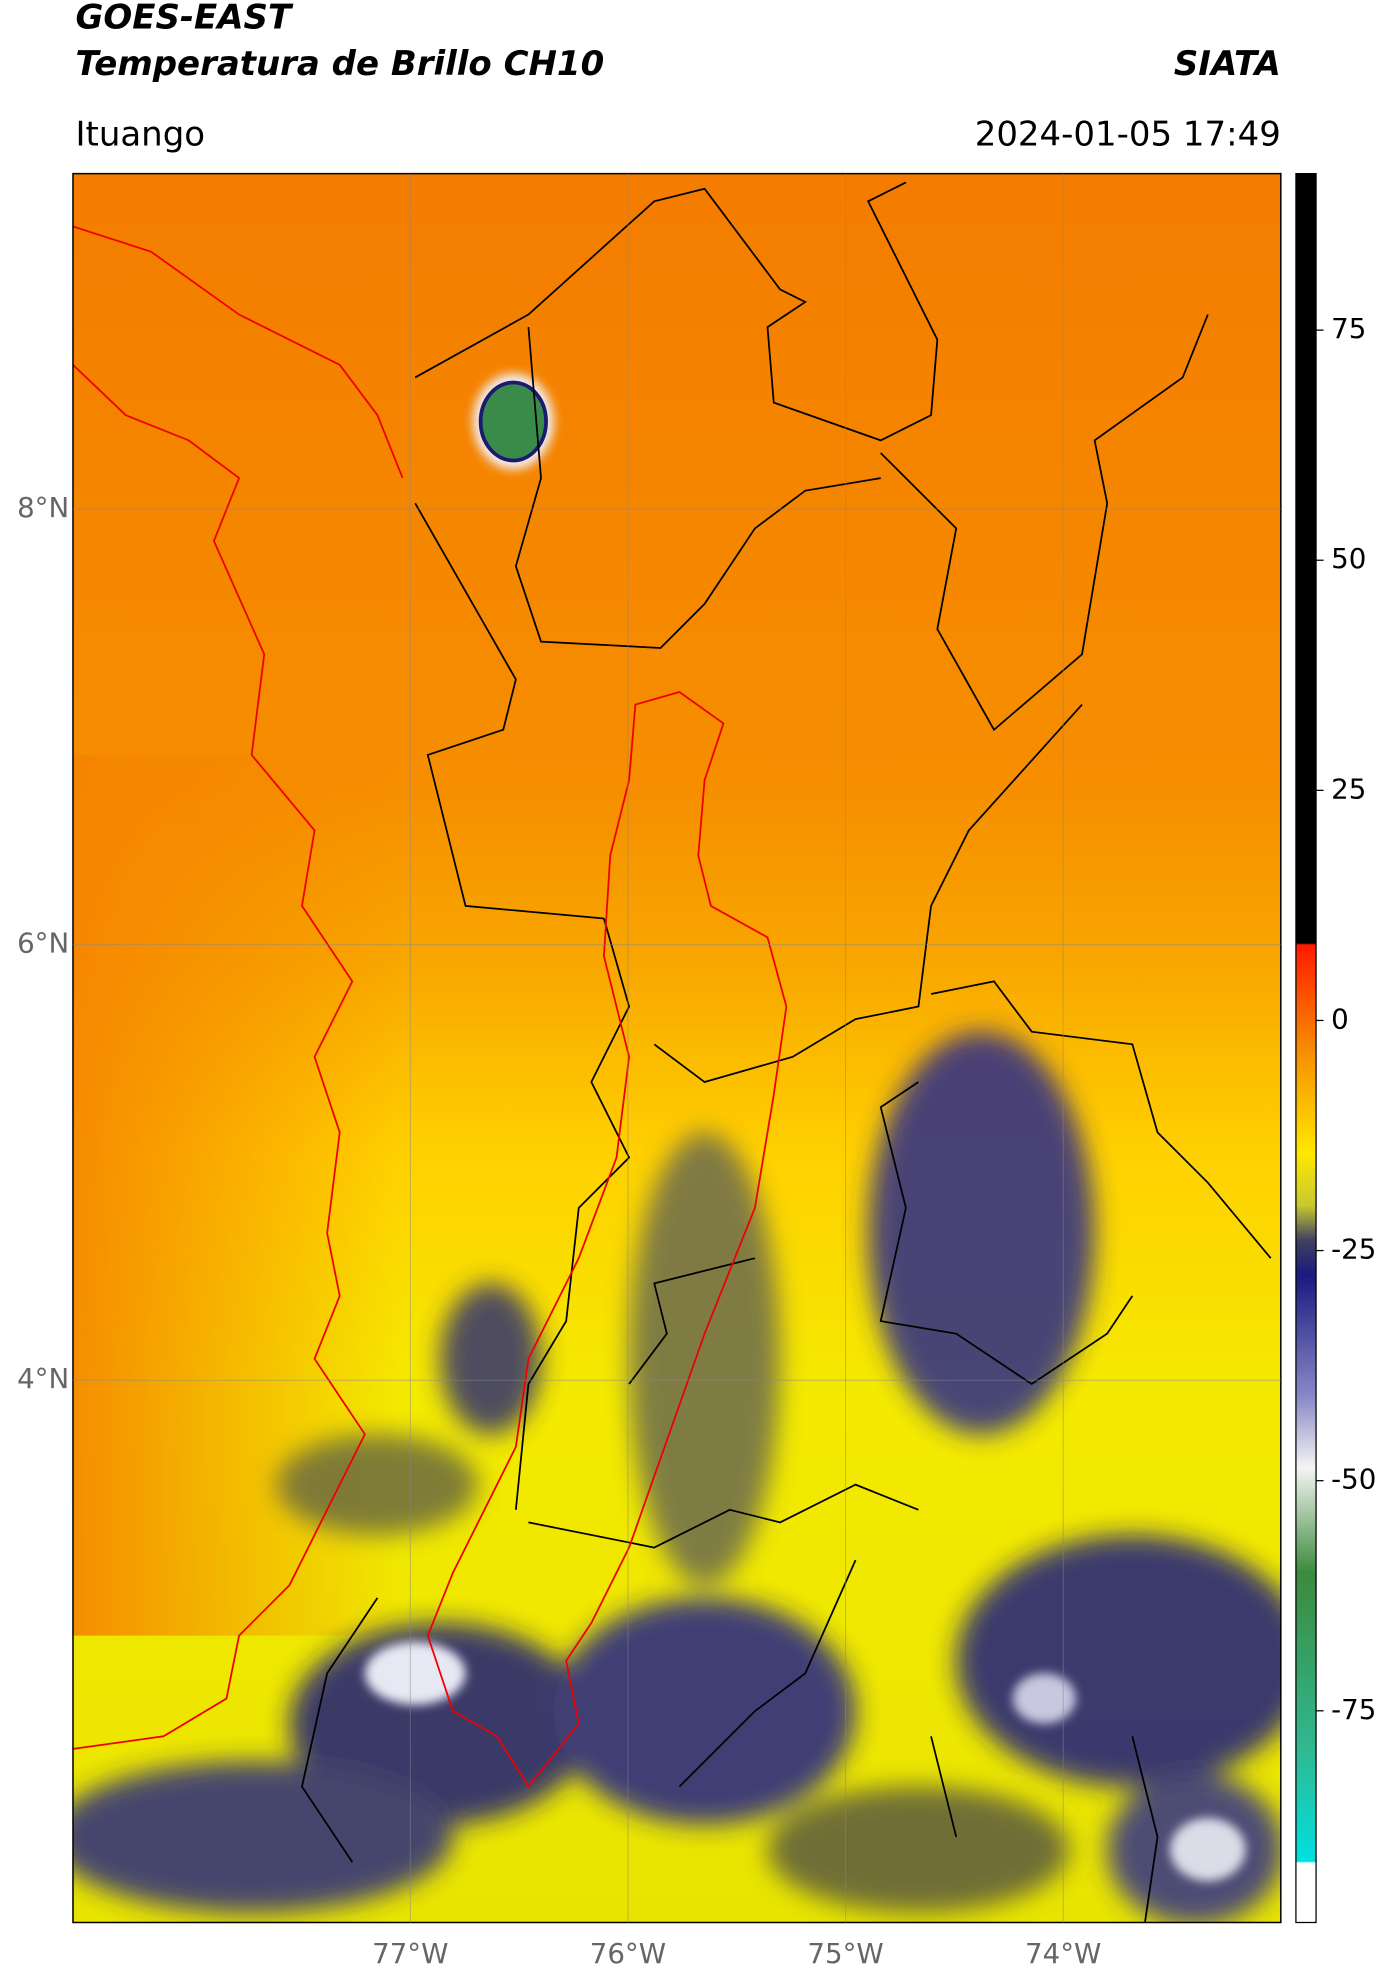  Describe the element at coordinates (184, 18) in the screenshot. I see `title: GOES-EAST` at that location.